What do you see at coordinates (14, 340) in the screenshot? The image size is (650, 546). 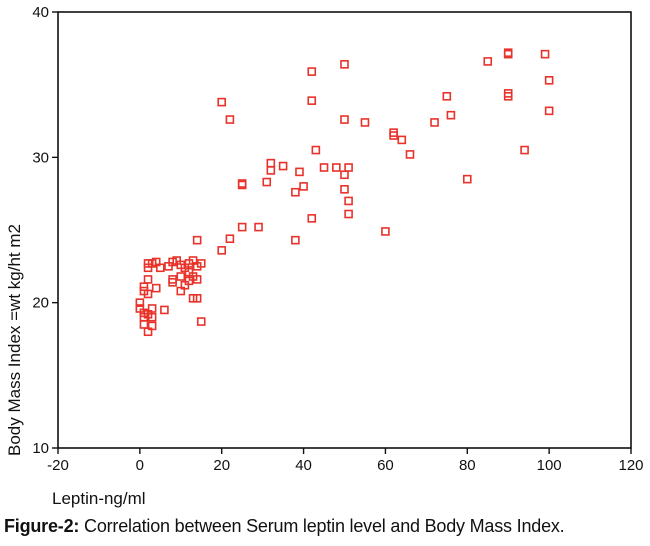 I see `y-axis-title: Body Mass Index =wt kg/ht m2` at bounding box center [14, 340].